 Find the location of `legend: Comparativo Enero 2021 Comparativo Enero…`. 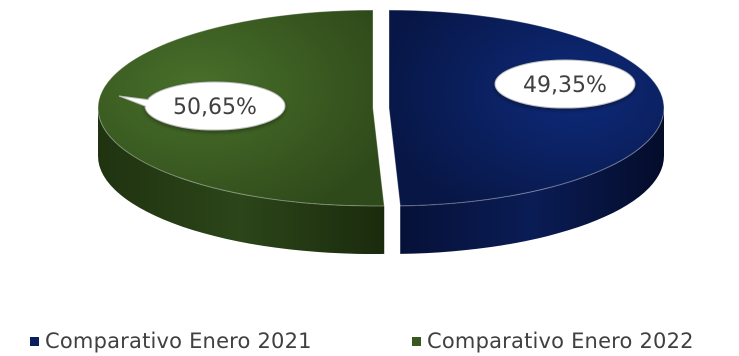

legend: Comparativo Enero 2021 Comparativo Enero… is located at coordinates (369, 342).